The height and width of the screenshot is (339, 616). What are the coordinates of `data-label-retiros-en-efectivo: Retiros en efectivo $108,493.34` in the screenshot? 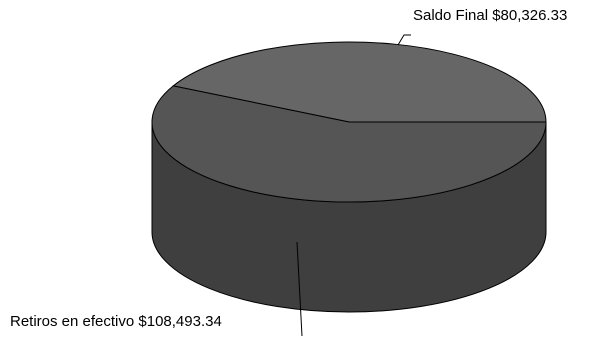 It's located at (116, 321).